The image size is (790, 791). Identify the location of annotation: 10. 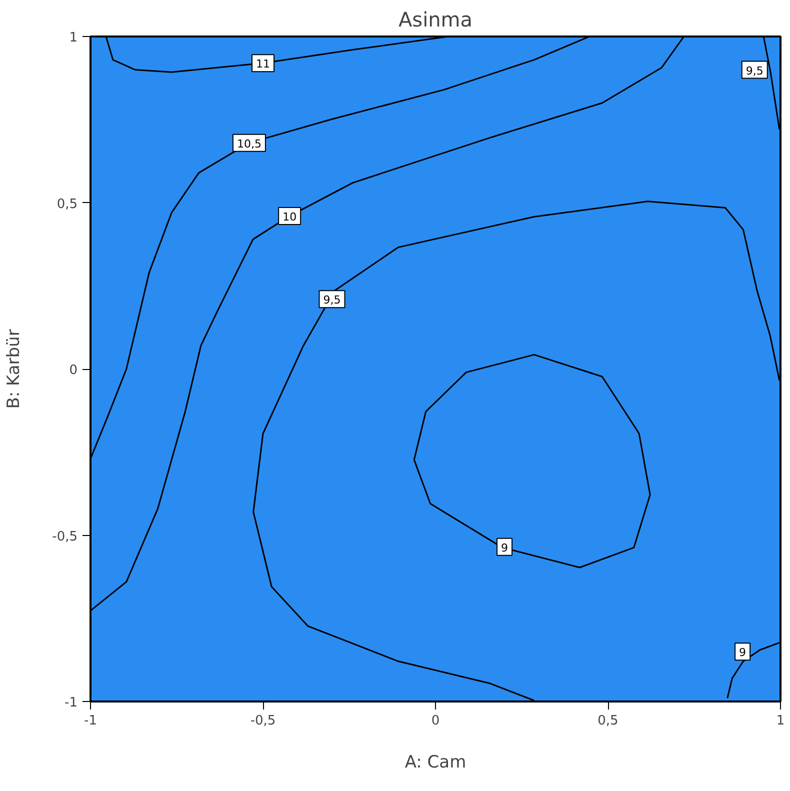
(289, 217).